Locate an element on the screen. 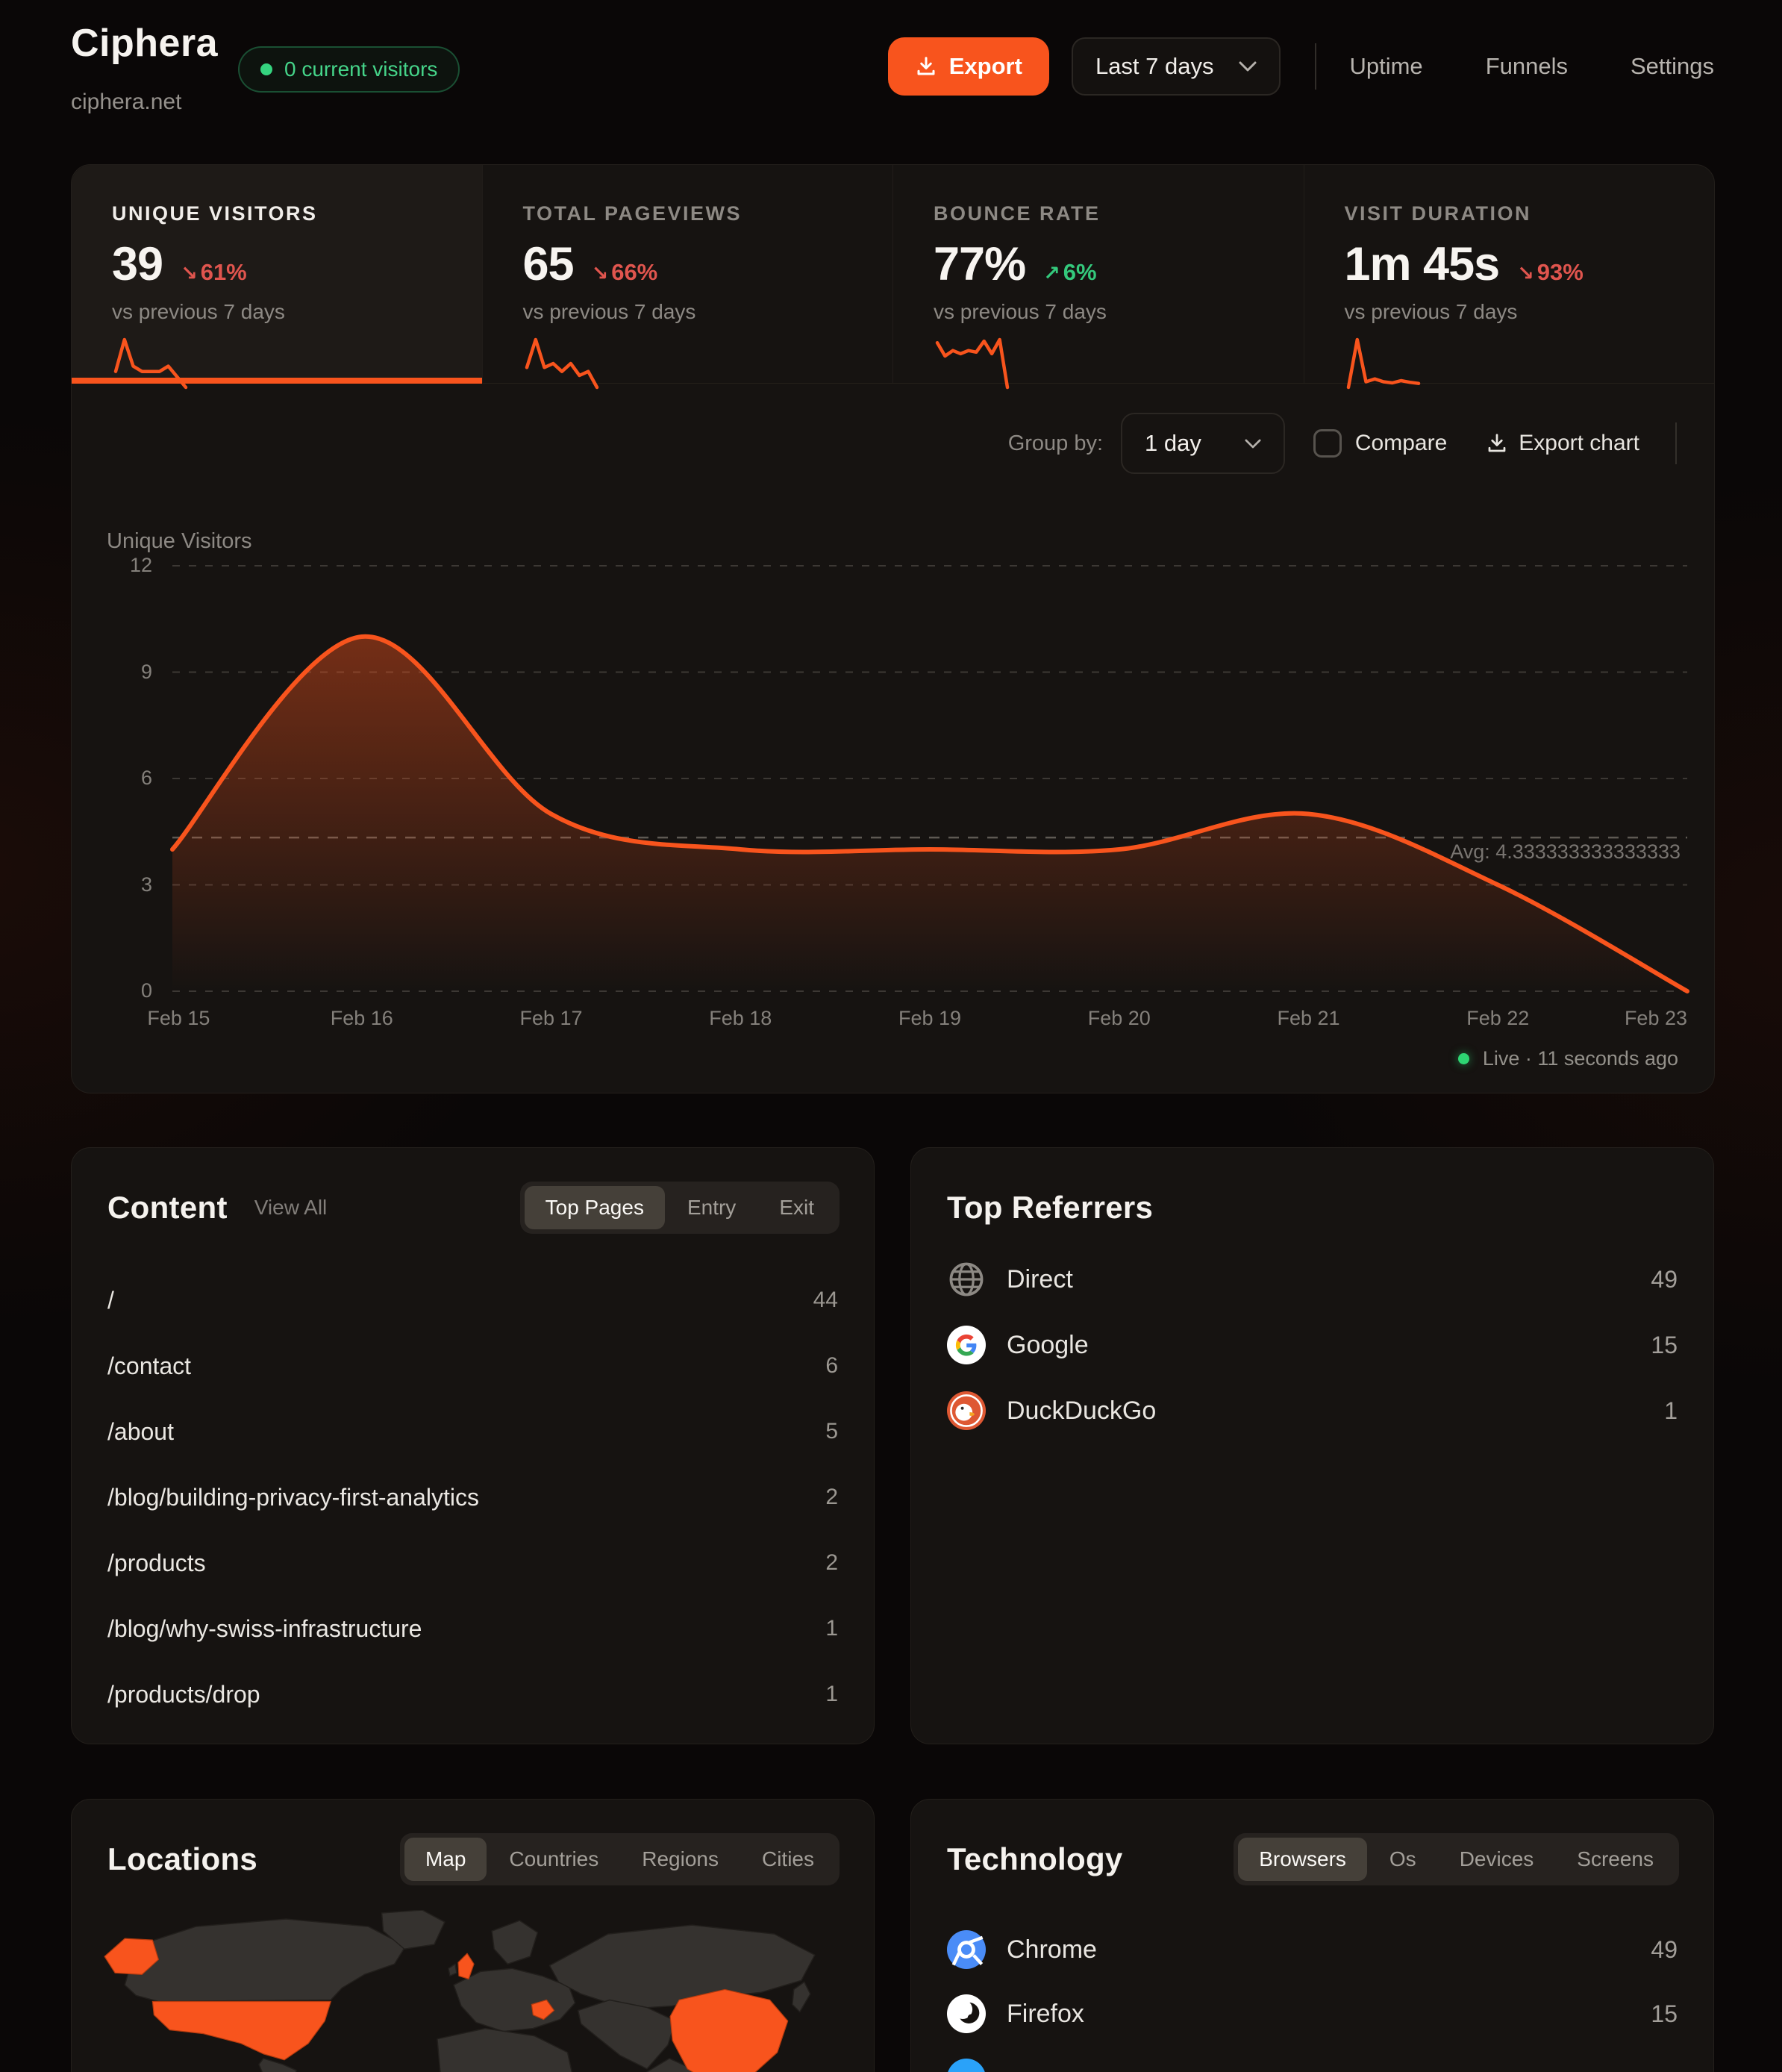 This screenshot has width=1782, height=2072. y-tick-label: 12 is located at coordinates (140, 565).